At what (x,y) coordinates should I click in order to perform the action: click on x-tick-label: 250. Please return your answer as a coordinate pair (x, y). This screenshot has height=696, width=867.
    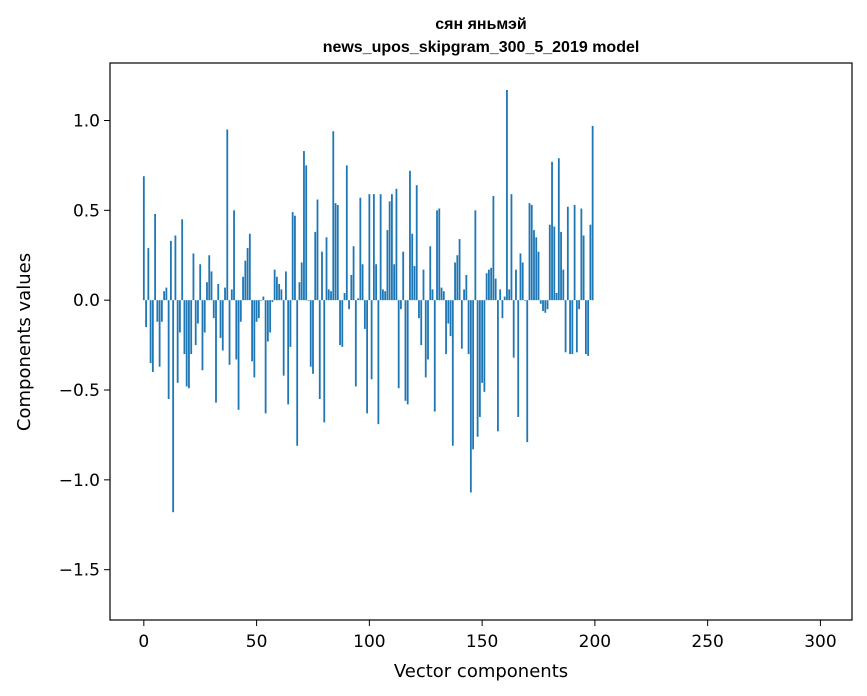
    Looking at the image, I should click on (707, 642).